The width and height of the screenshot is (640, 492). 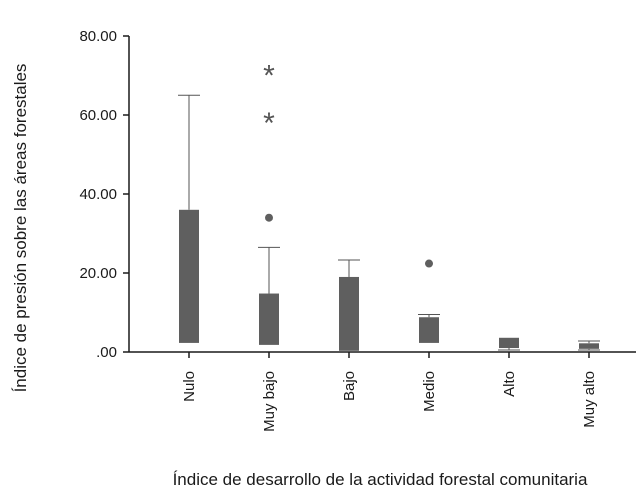 What do you see at coordinates (269, 202) in the screenshot?
I see `box-muy-bajo: **` at bounding box center [269, 202].